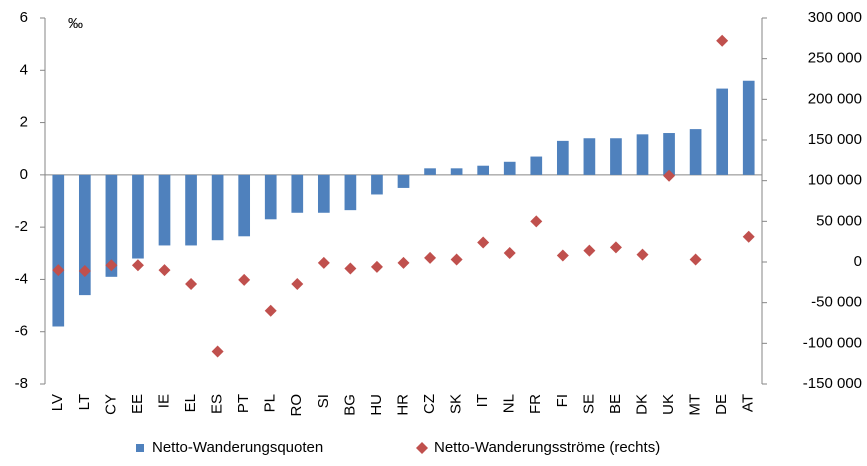 The width and height of the screenshot is (867, 466). I want to click on y-tick-label: 6, so click(24, 17).